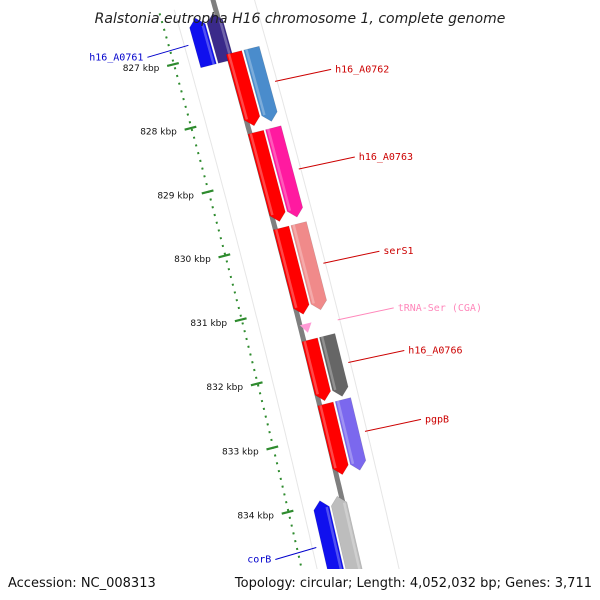  I want to click on accession-text: Accession: NC_008313, so click(82, 583).